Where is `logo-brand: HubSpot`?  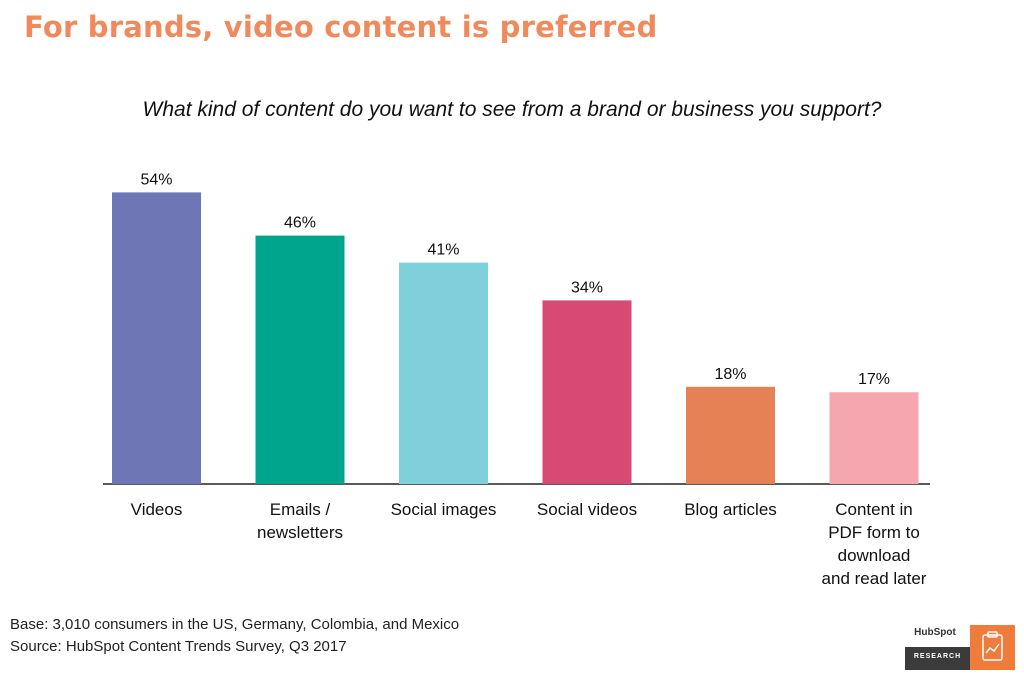 logo-brand: HubSpot is located at coordinates (935, 632).